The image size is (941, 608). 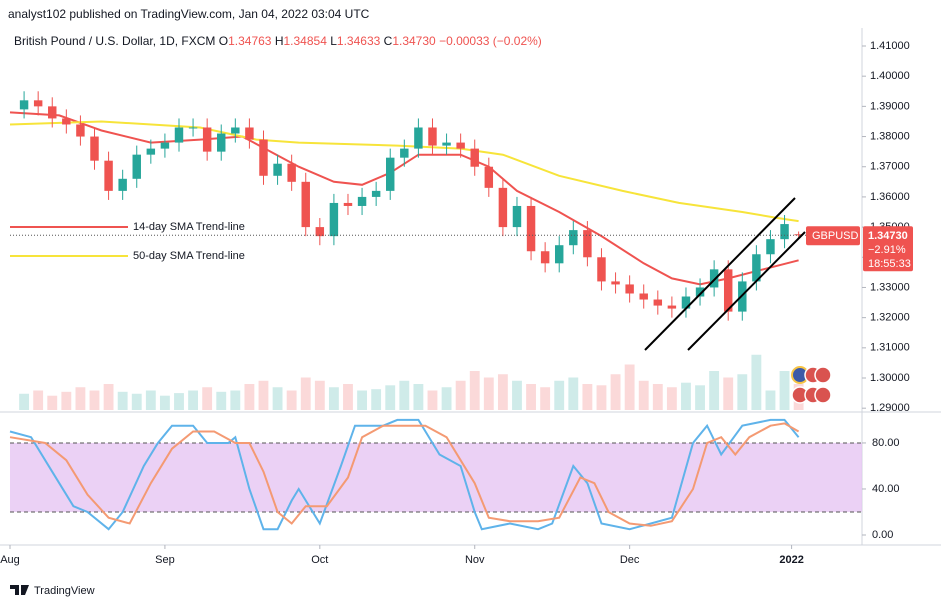 What do you see at coordinates (890, 167) in the screenshot?
I see `y-tick-label: 1.37000` at bounding box center [890, 167].